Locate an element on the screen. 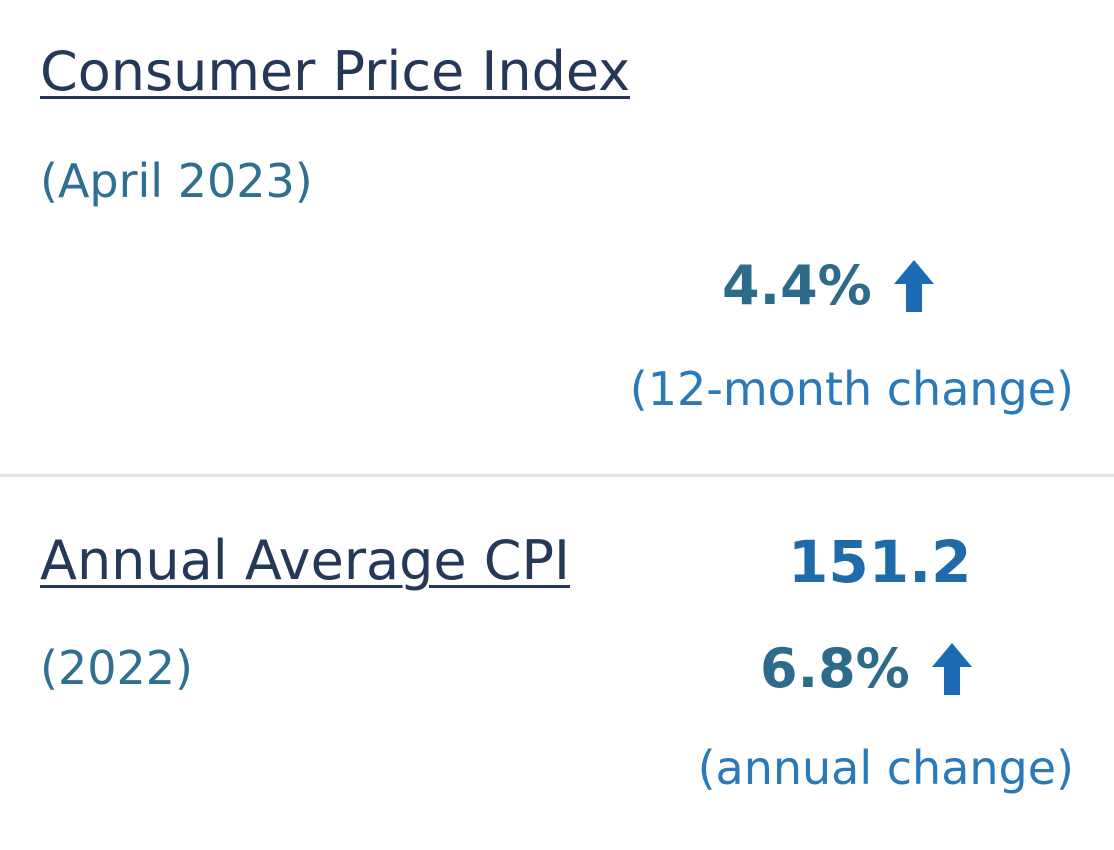 The width and height of the screenshot is (1114, 850). cpi-title-link: Consumer Price Index is located at coordinates (335, 71).